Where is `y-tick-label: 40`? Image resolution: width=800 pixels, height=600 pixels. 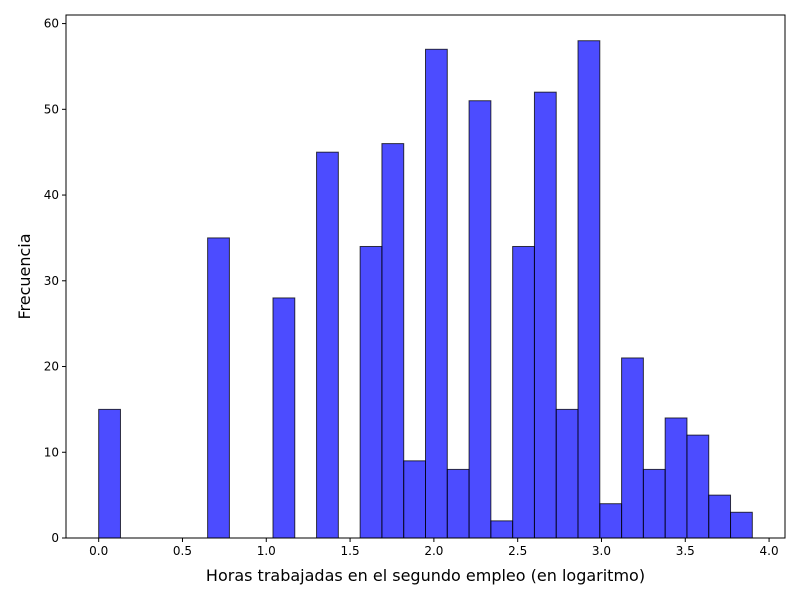 y-tick-label: 40 is located at coordinates (51, 195).